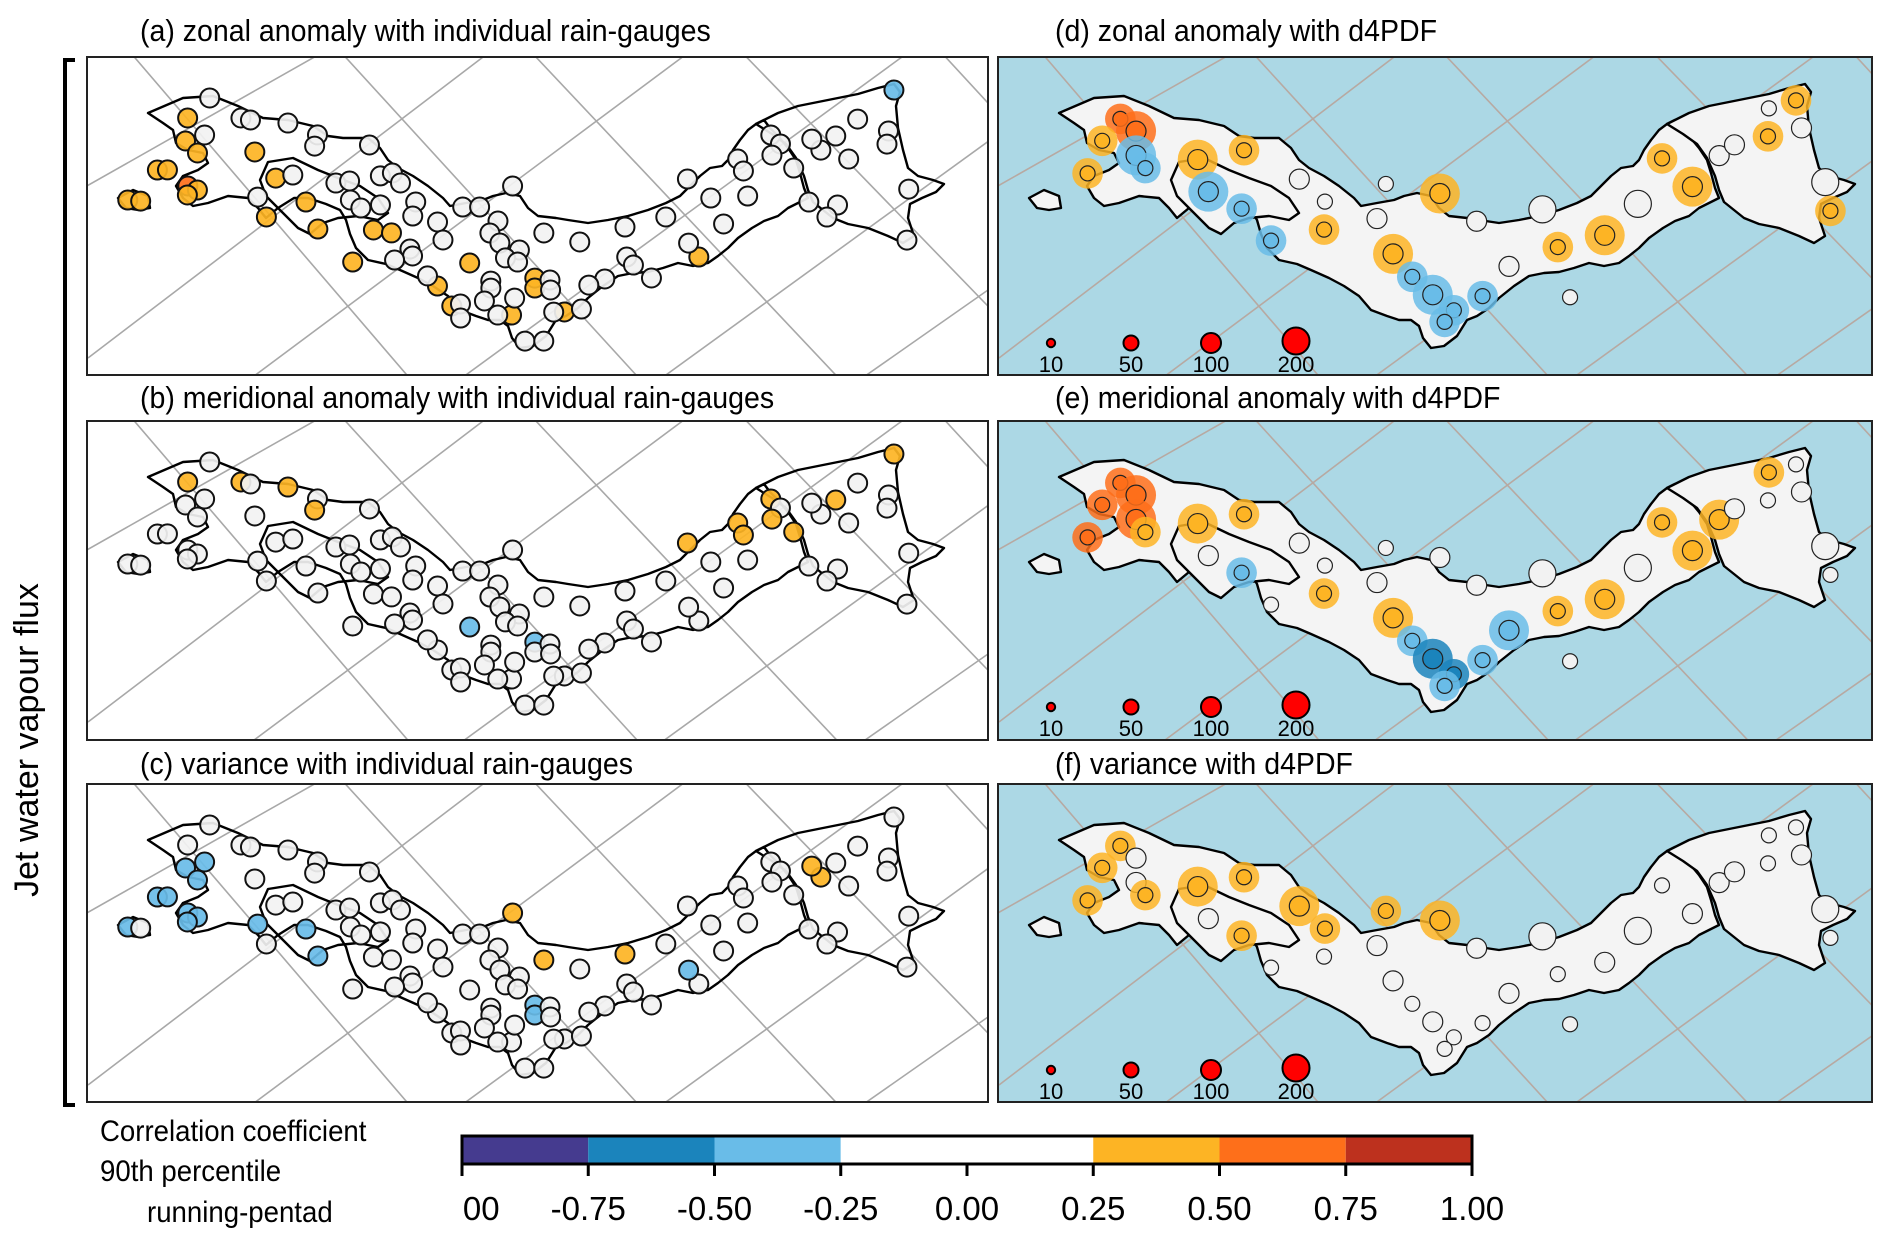  What do you see at coordinates (1156, 1150) in the screenshot?
I see `colorbar-bin-o1` at bounding box center [1156, 1150].